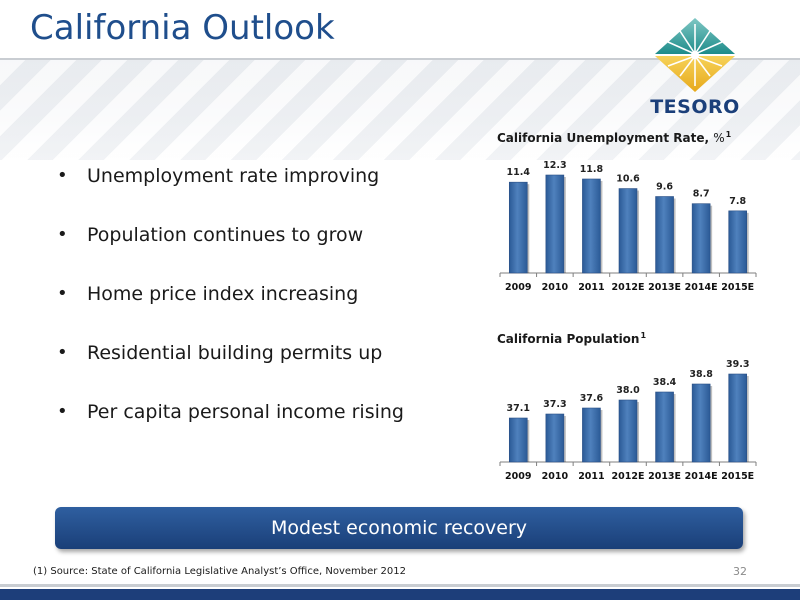 The image size is (800, 600). What do you see at coordinates (592, 169) in the screenshot?
I see `data-label: 11.8` at bounding box center [592, 169].